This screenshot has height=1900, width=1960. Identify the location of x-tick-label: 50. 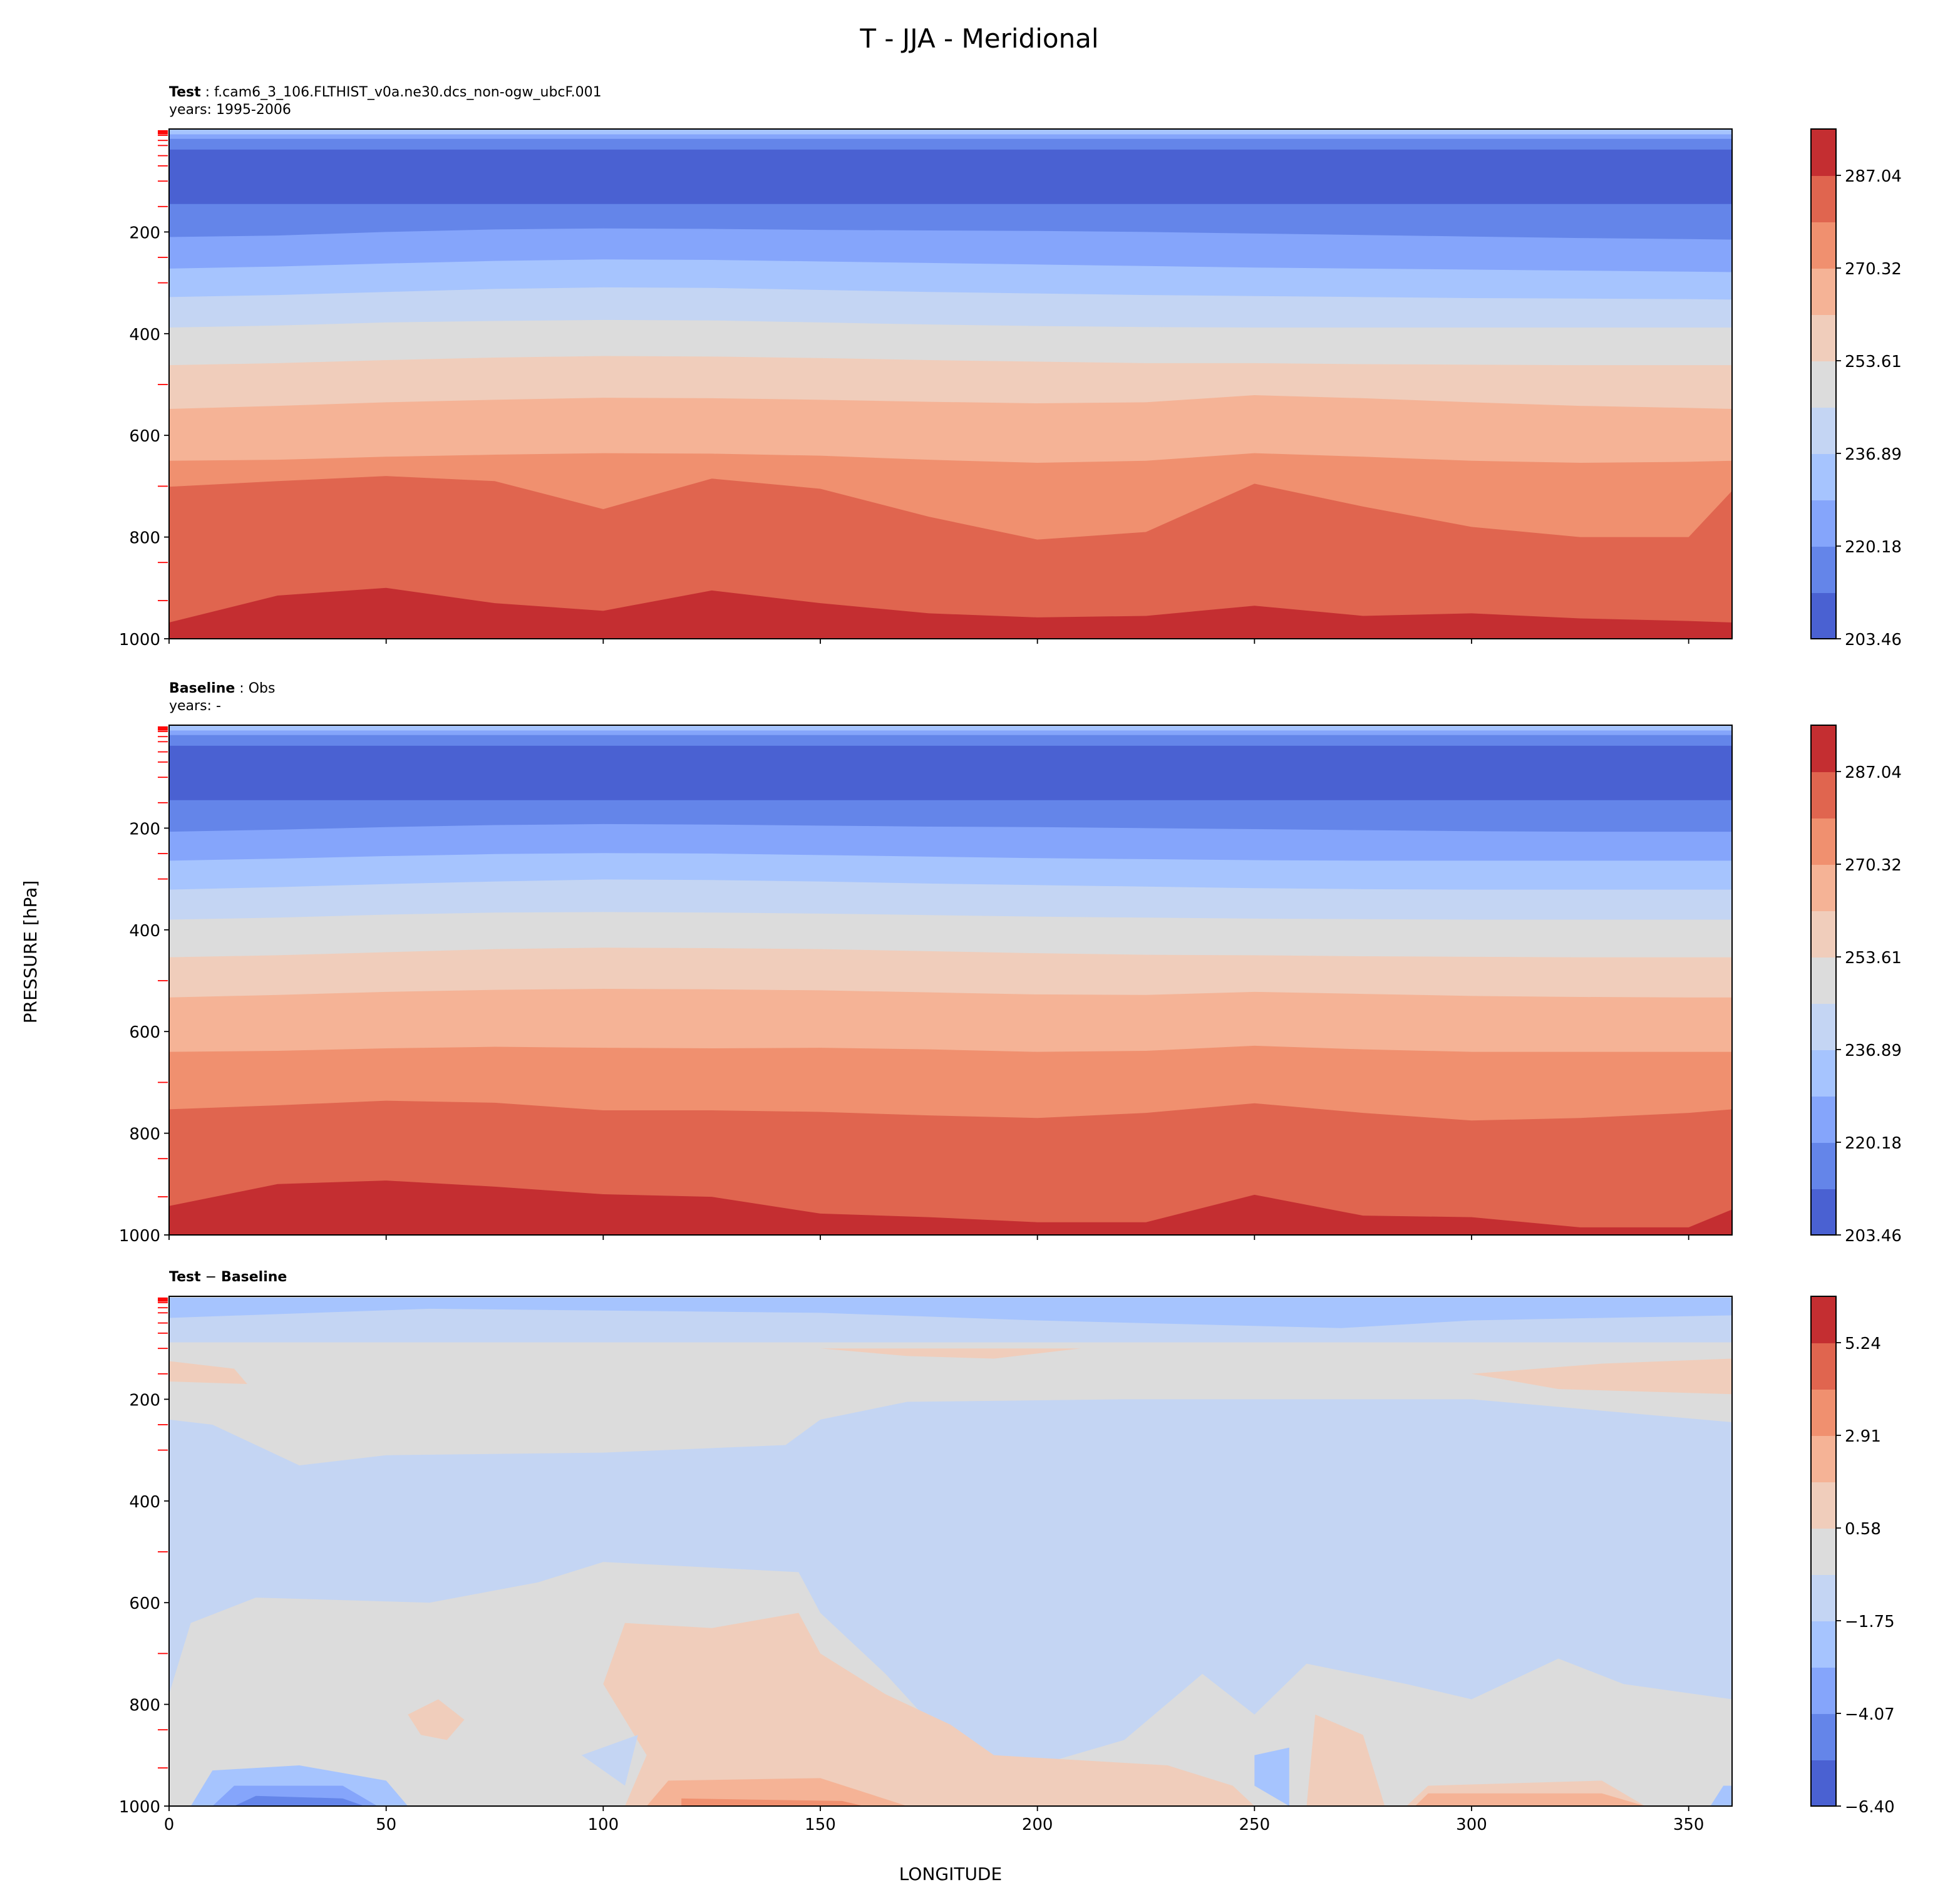
(386, 1824).